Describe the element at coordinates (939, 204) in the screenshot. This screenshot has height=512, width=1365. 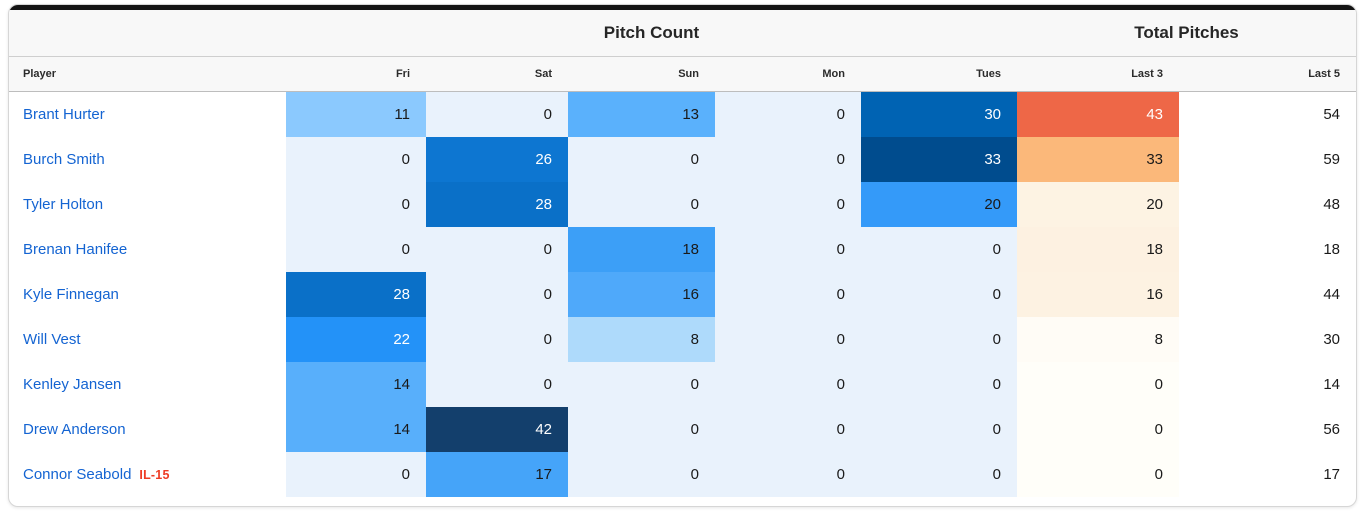
I see `cell-tues: 20` at that location.